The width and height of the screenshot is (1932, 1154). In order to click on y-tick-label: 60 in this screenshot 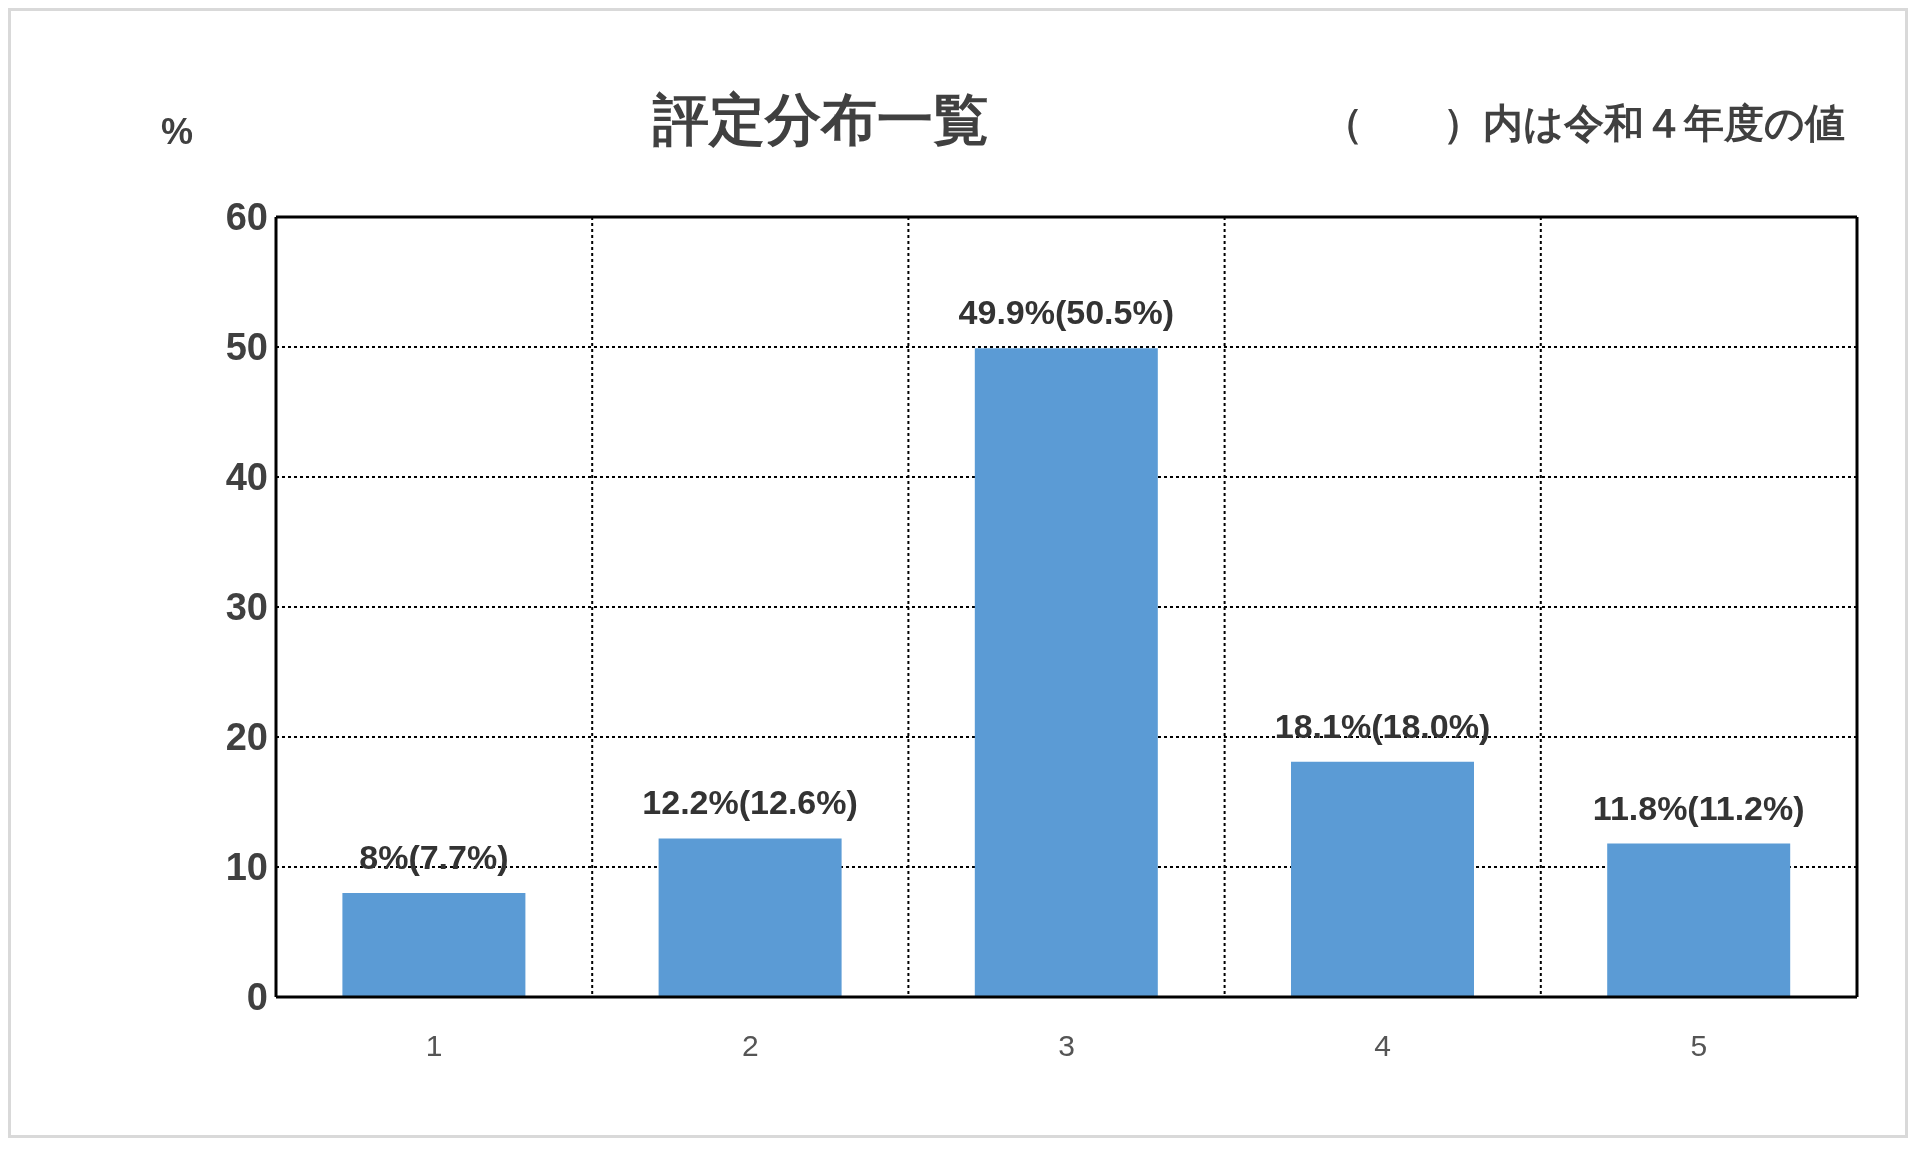, I will do `click(246, 217)`.